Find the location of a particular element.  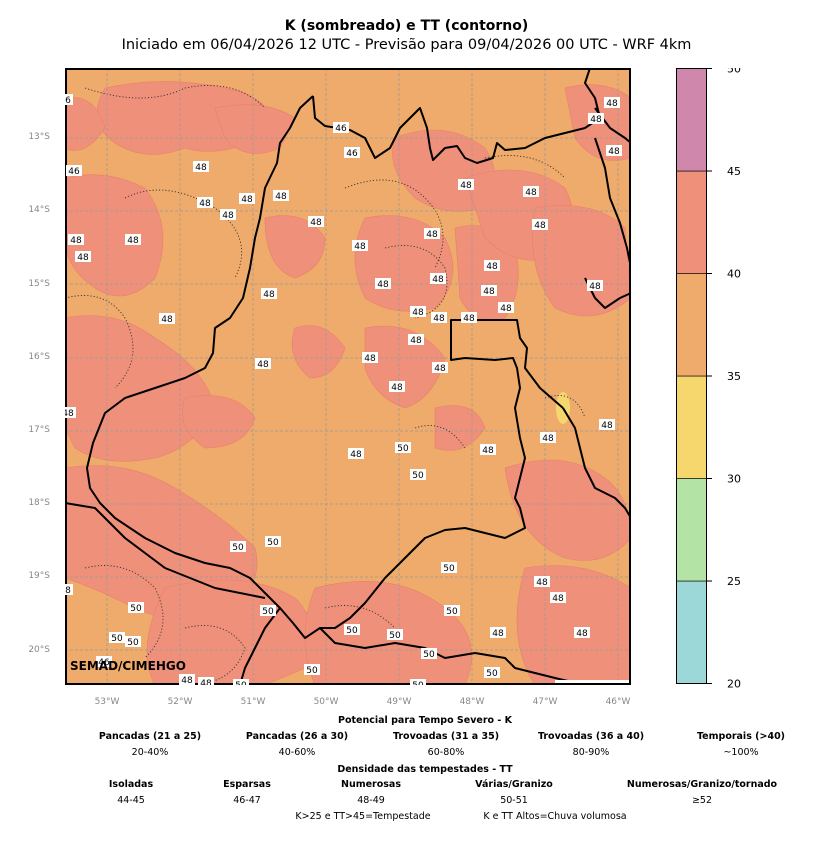

legend-value: 40-60% is located at coordinates (297, 752).